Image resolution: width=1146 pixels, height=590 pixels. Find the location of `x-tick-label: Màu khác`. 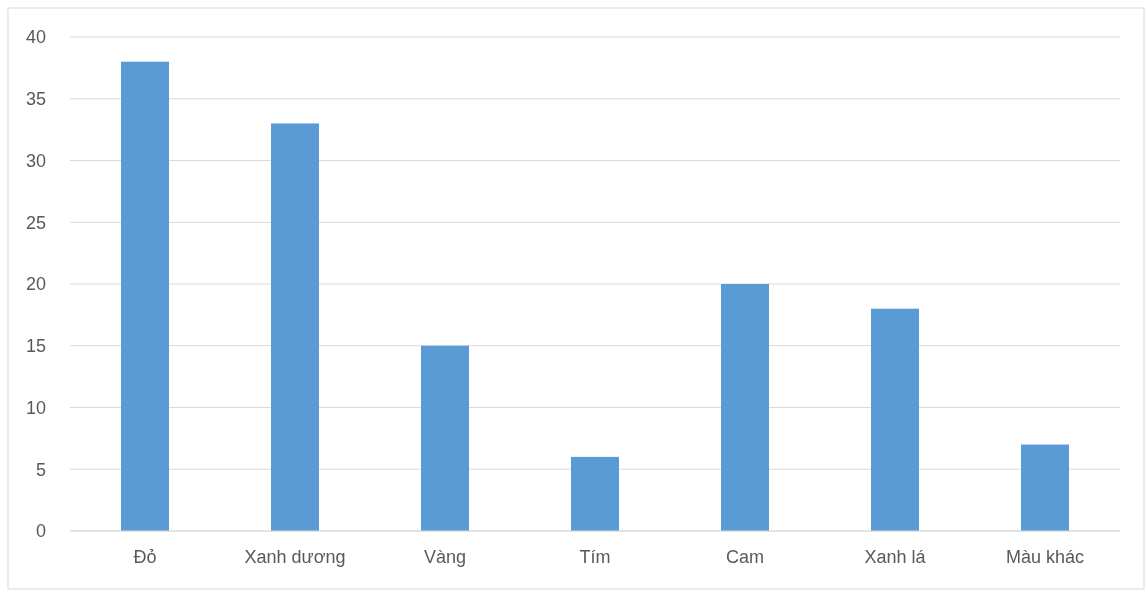

x-tick-label: Màu khác is located at coordinates (1045, 557).